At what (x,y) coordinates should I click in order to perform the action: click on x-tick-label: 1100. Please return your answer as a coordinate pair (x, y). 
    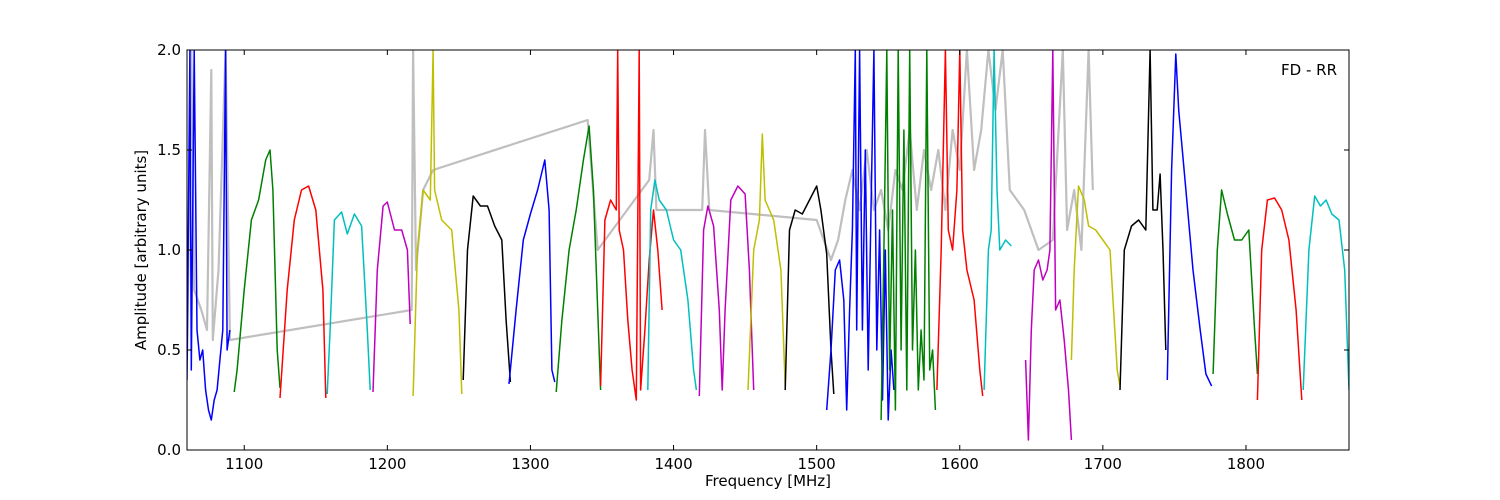
    Looking at the image, I should click on (244, 464).